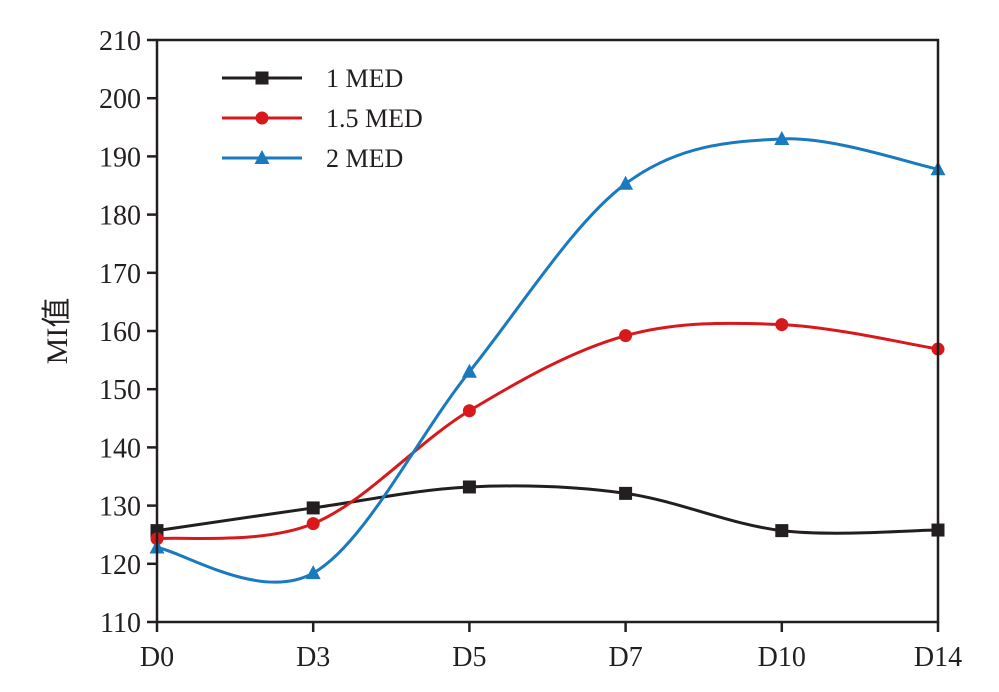  Describe the element at coordinates (120, 157) in the screenshot. I see `y-tick-label: 190` at that location.